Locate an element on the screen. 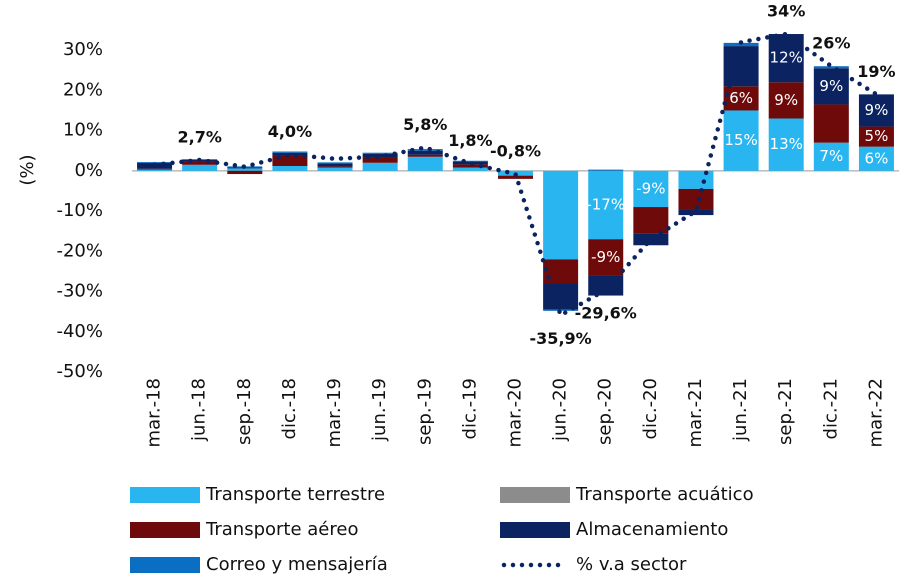 This screenshot has width=899, height=579. y-tick-label: 30% is located at coordinates (83, 49).